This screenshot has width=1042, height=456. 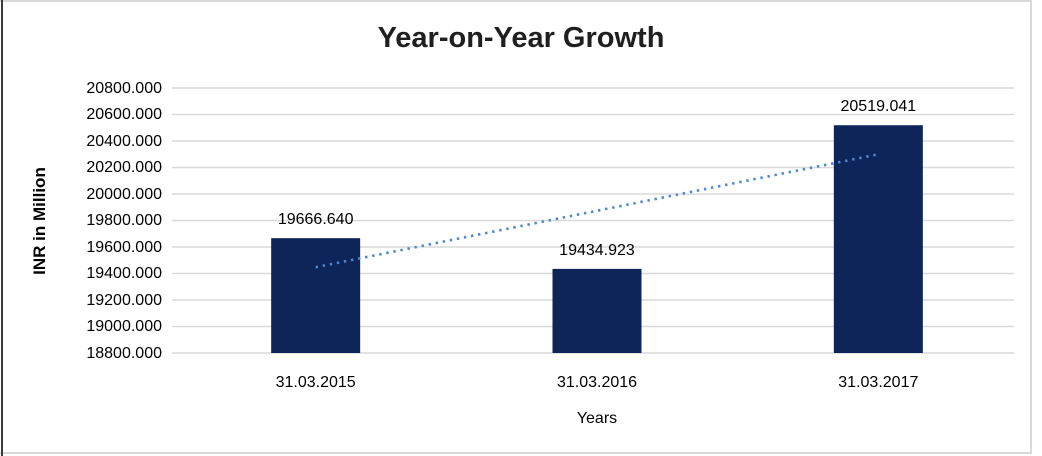 I want to click on chart-border-top, so click(x=516, y=1).